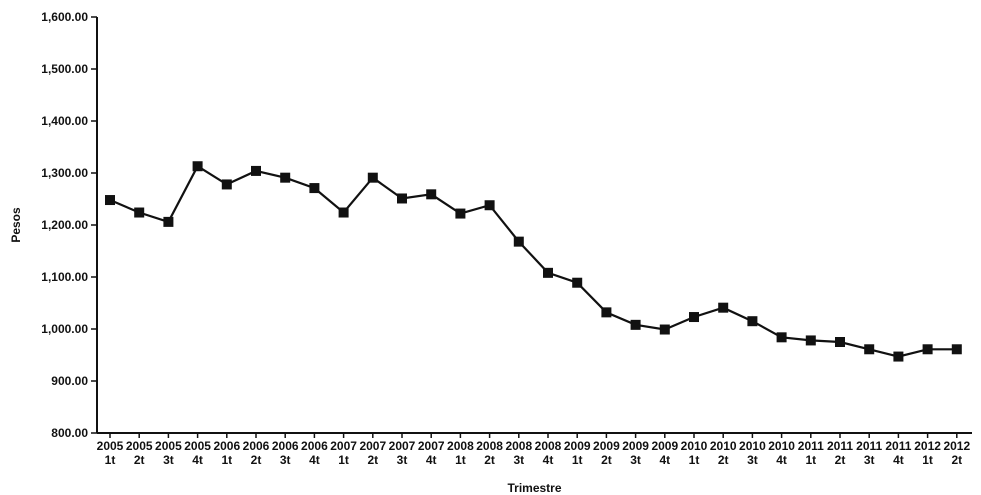 The width and height of the screenshot is (981, 495). What do you see at coordinates (69, 433) in the screenshot?
I see `y-tick-label: 800.00` at bounding box center [69, 433].